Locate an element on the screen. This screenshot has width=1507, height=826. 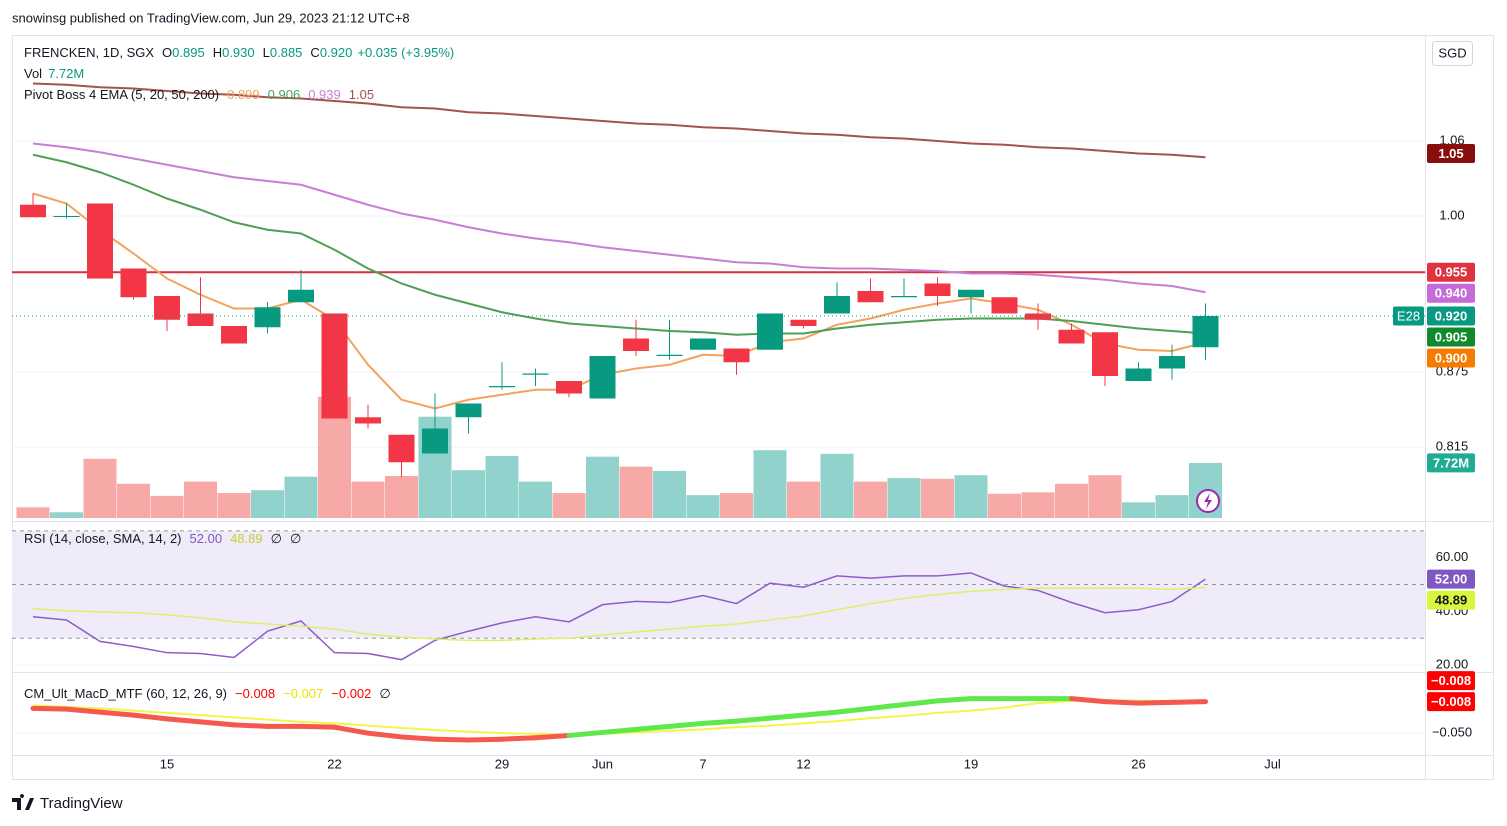
legend-item: −0.007 is located at coordinates (303, 693).